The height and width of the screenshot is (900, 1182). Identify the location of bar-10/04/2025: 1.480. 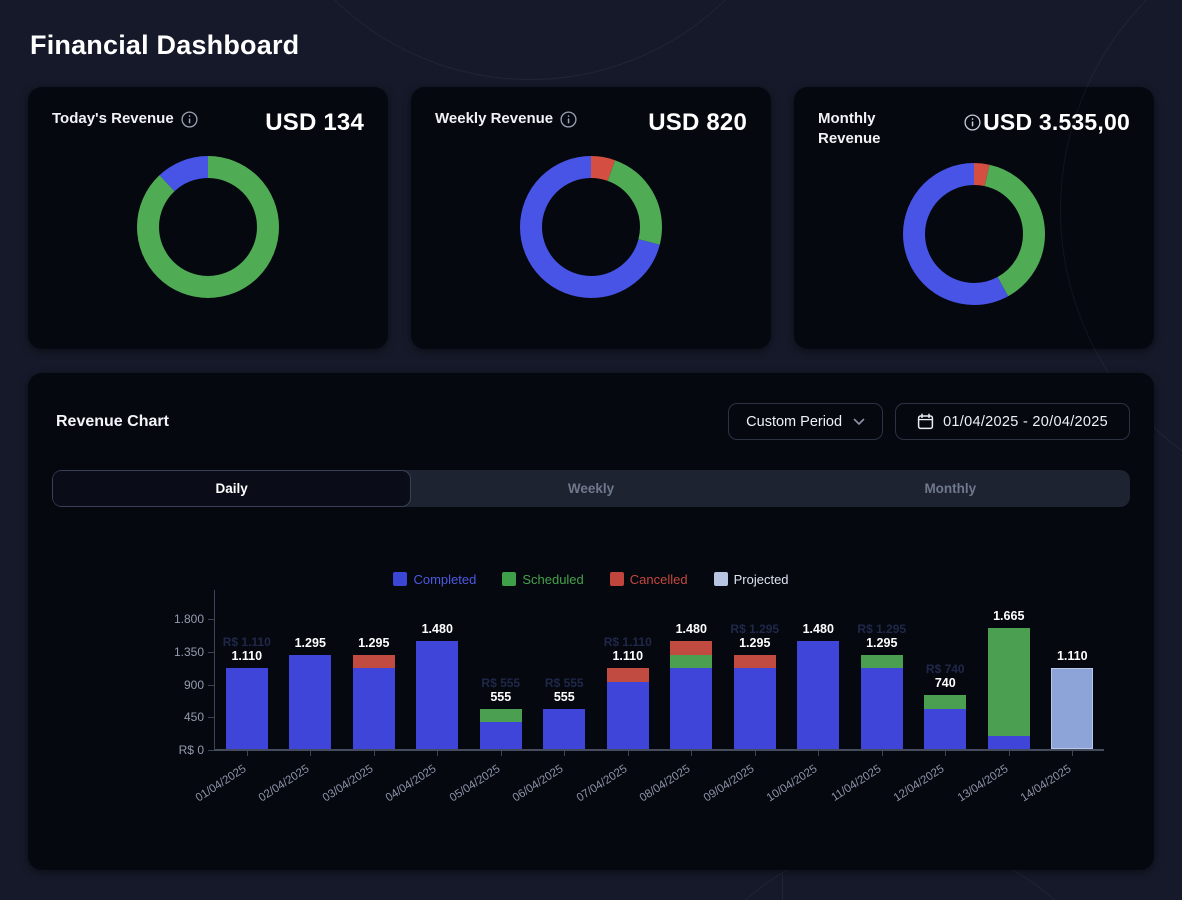
(819, 668).